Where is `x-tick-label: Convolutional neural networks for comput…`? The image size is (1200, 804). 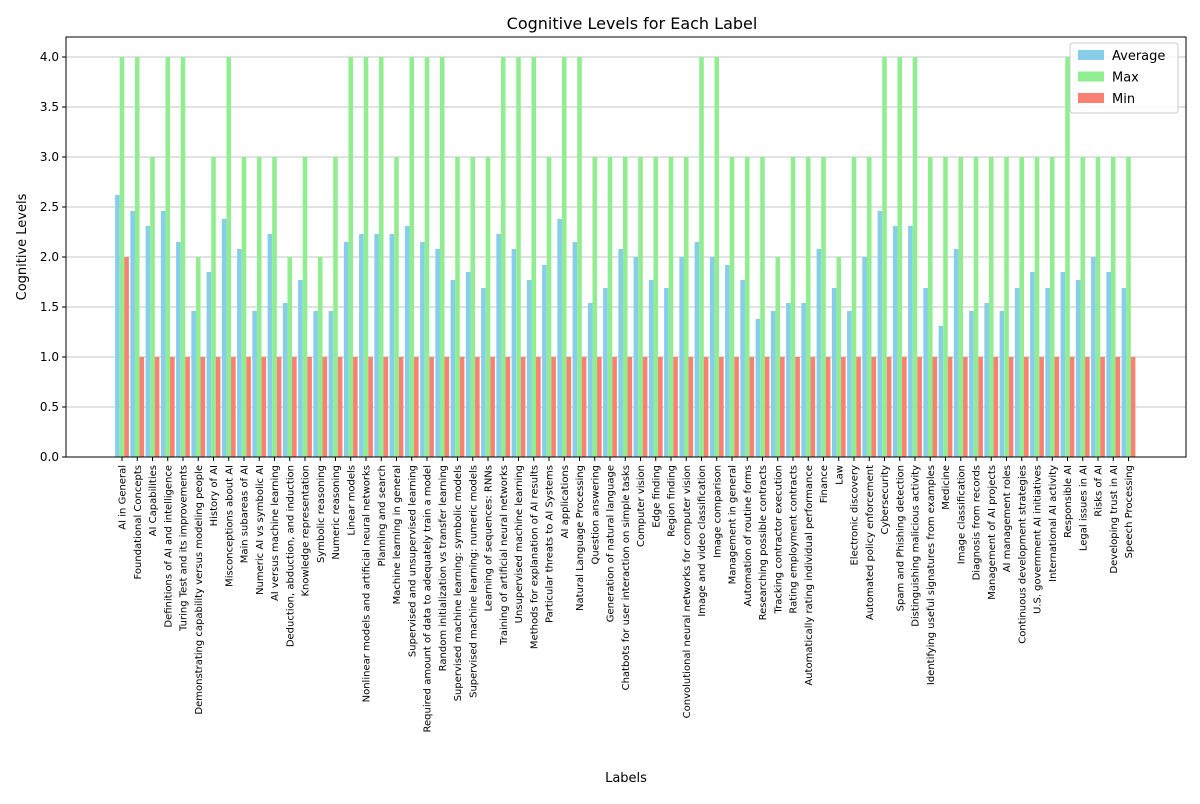 x-tick-label: Convolutional neural networks for comput… is located at coordinates (687, 591).